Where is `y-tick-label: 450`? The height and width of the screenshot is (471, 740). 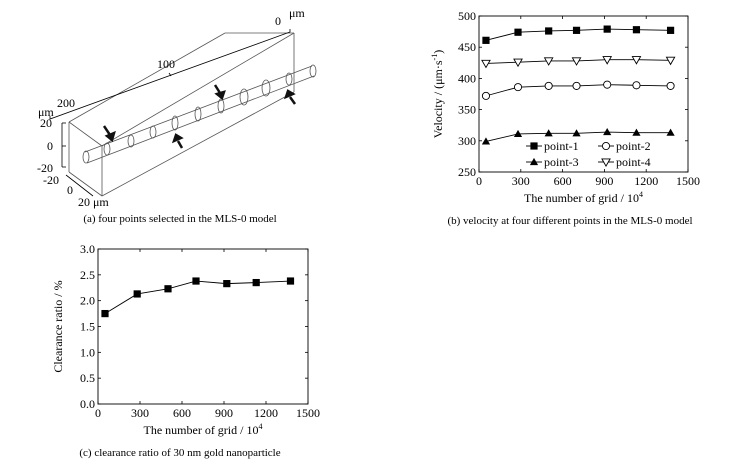
y-tick-label: 450 is located at coordinates (467, 47).